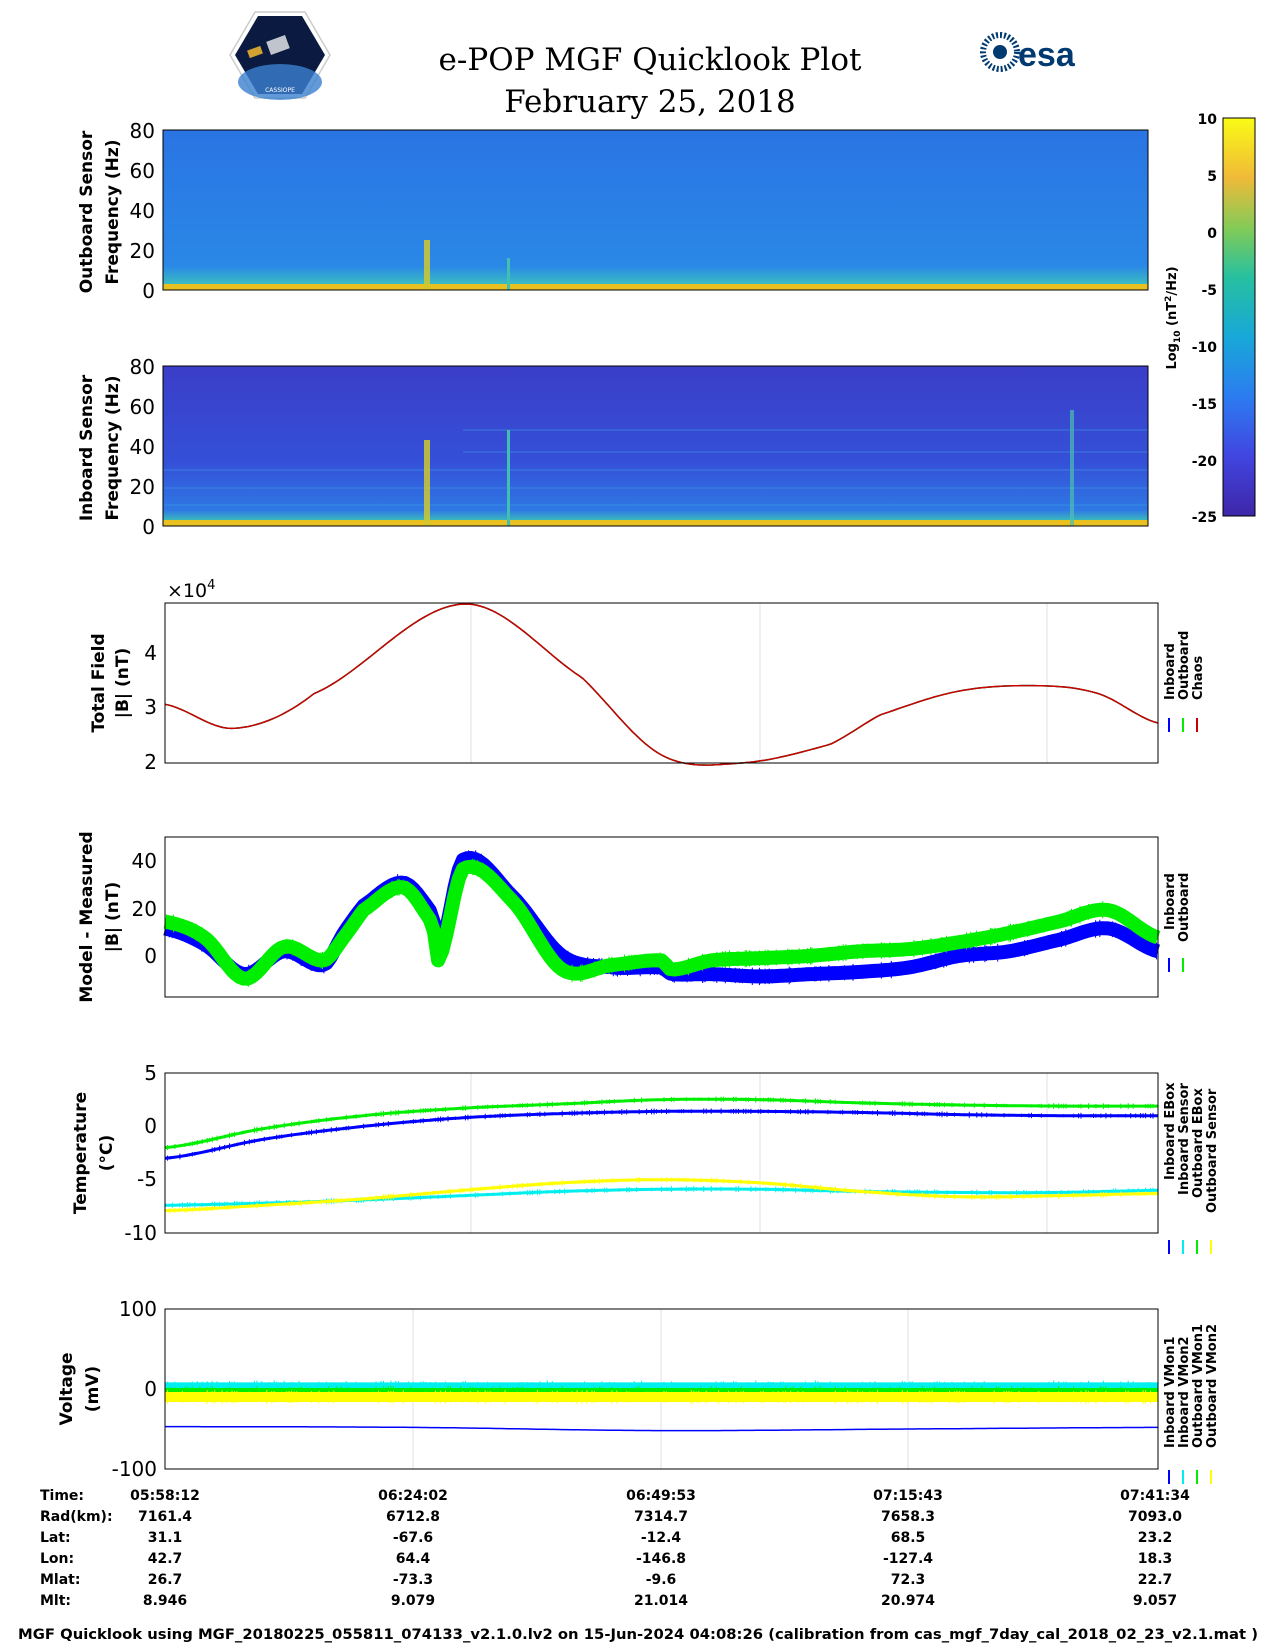 The height and width of the screenshot is (1650, 1275). Describe the element at coordinates (661, 1601) in the screenshot. I see `table-cell: 21.014` at that location.